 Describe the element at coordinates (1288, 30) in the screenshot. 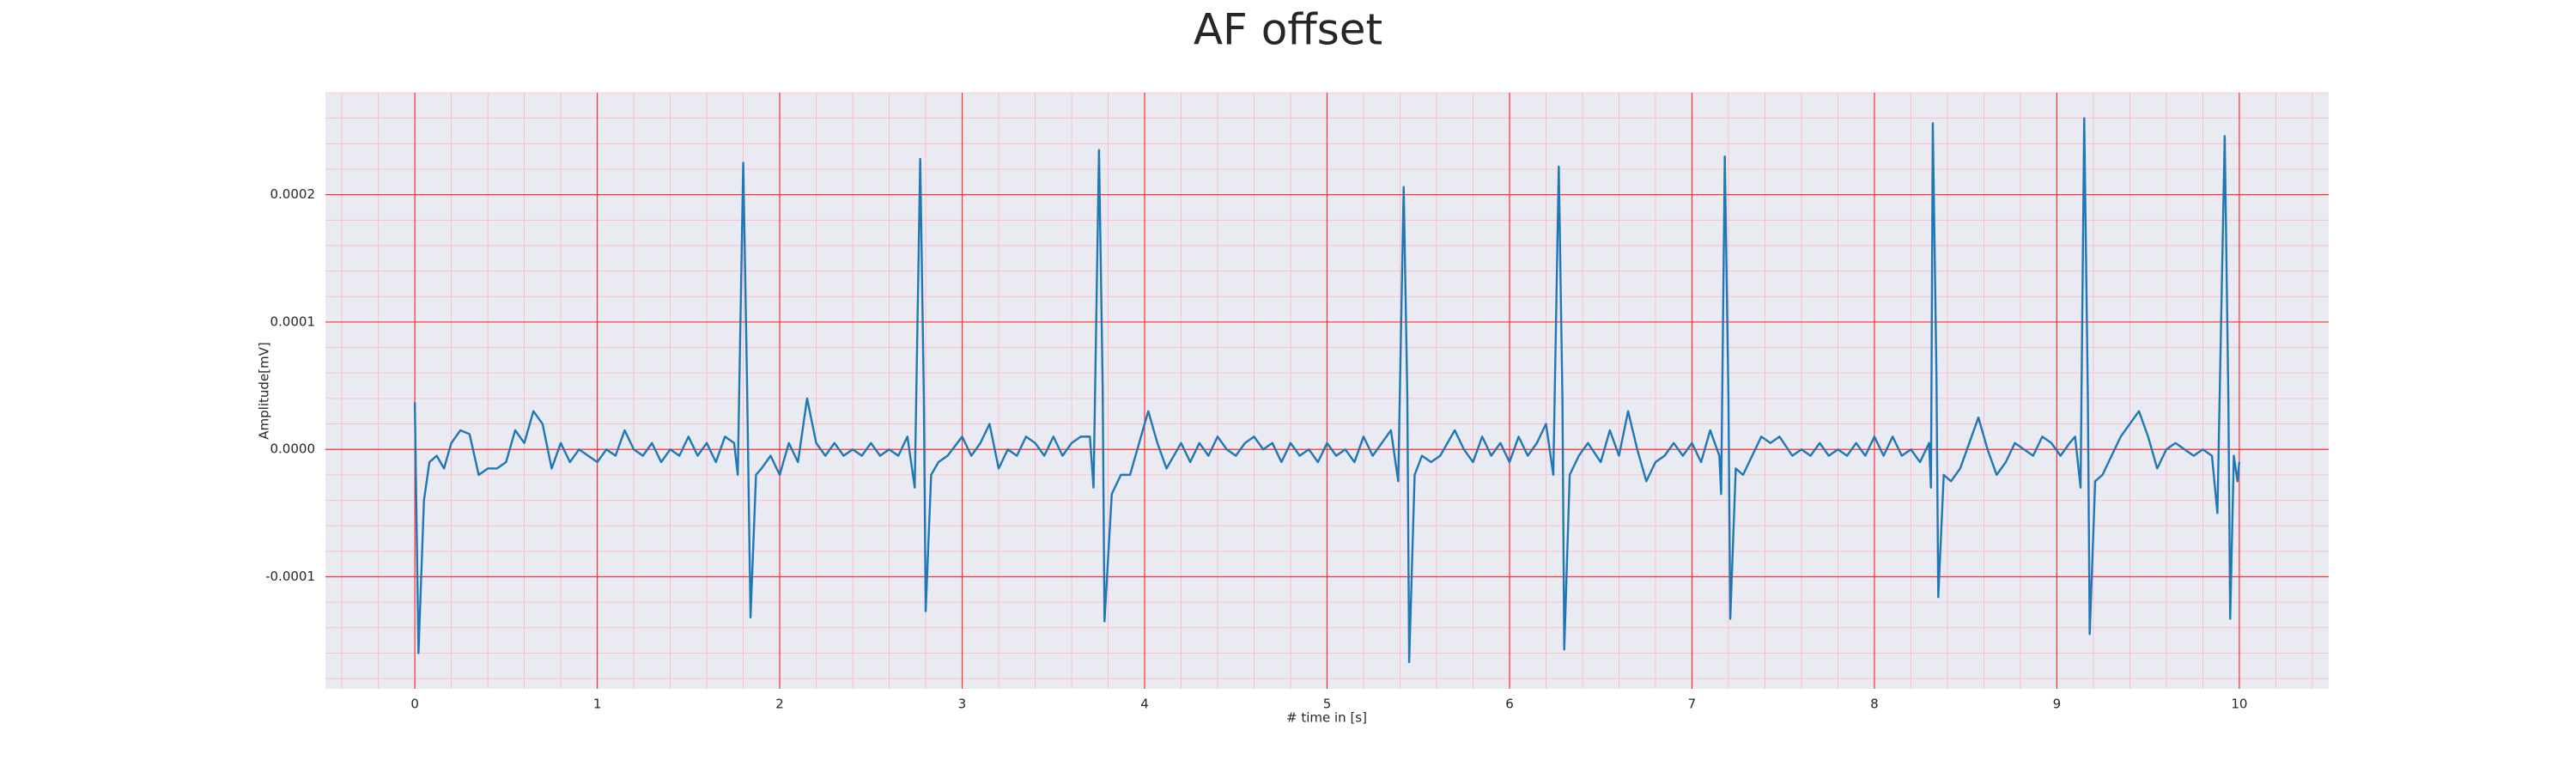

I see `chart-title: AF offset` at that location.